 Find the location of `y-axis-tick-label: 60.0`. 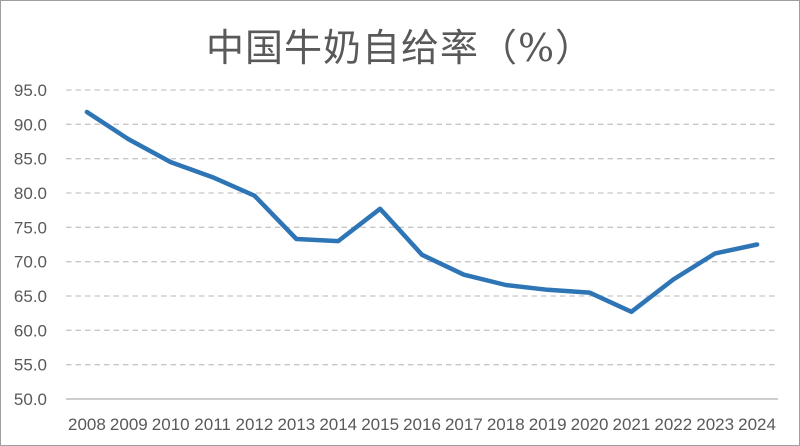

y-axis-tick-label: 60.0 is located at coordinates (30, 330).